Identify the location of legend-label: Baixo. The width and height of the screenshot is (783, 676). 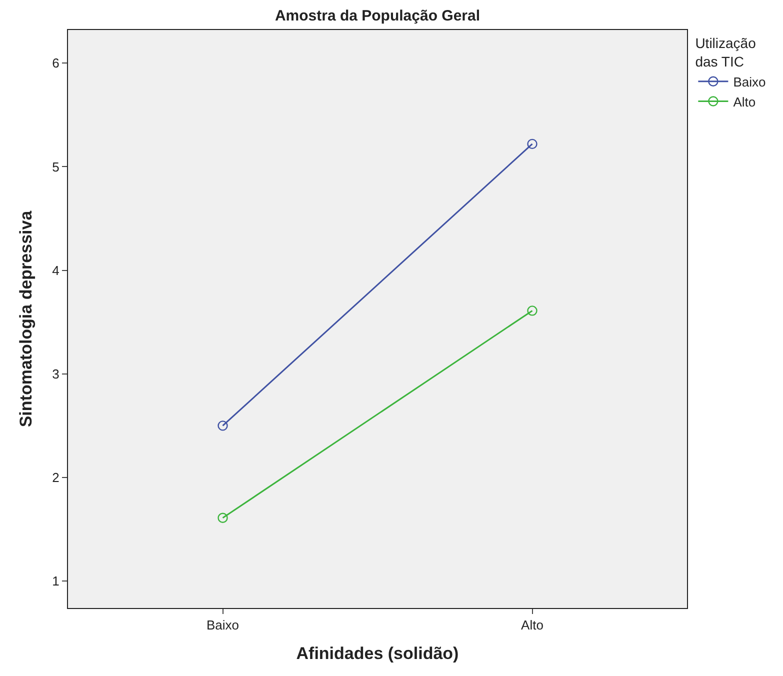
(749, 82).